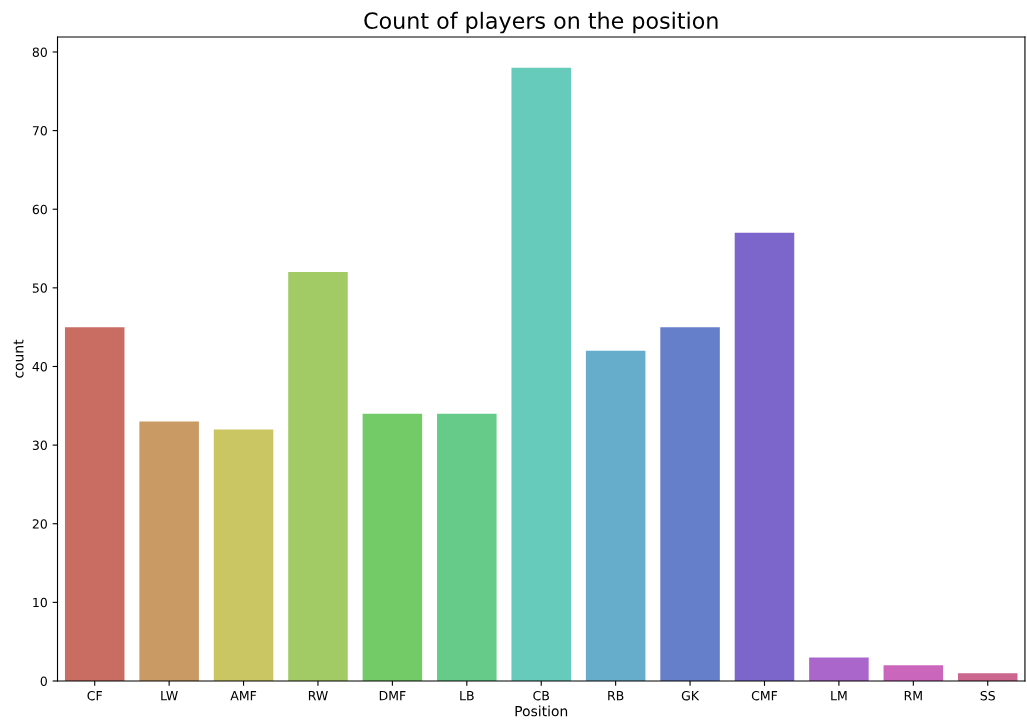 This screenshot has width=1027, height=726. Describe the element at coordinates (616, 696) in the screenshot. I see `x-tick-label: RB` at that location.